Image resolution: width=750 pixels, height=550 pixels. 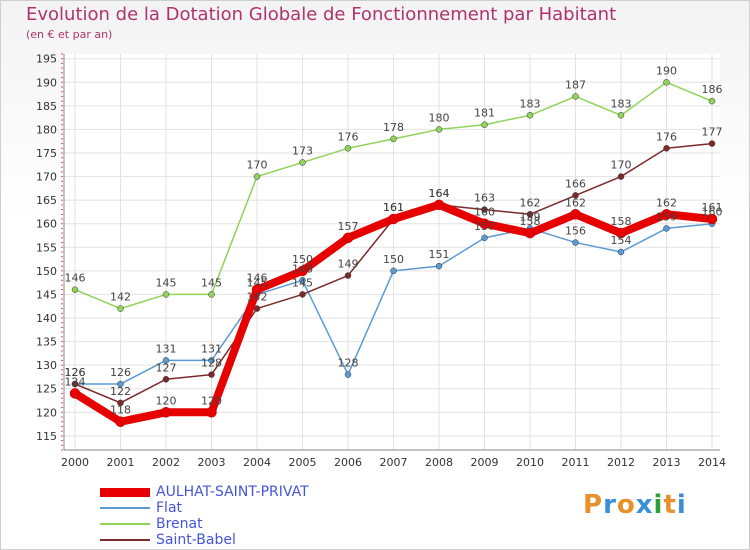 I want to click on data-label: 186, so click(x=712, y=89).